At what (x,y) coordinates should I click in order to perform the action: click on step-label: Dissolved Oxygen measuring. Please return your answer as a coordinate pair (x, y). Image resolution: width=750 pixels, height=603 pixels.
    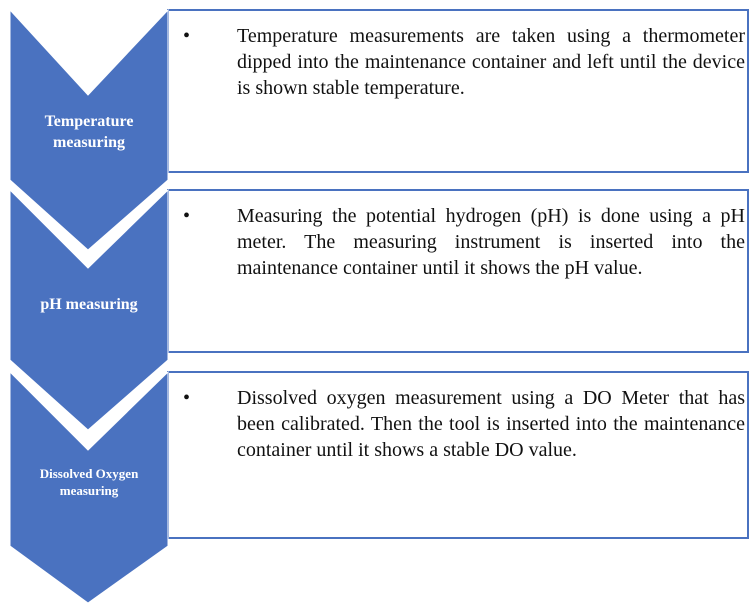
    Looking at the image, I should click on (89, 481).